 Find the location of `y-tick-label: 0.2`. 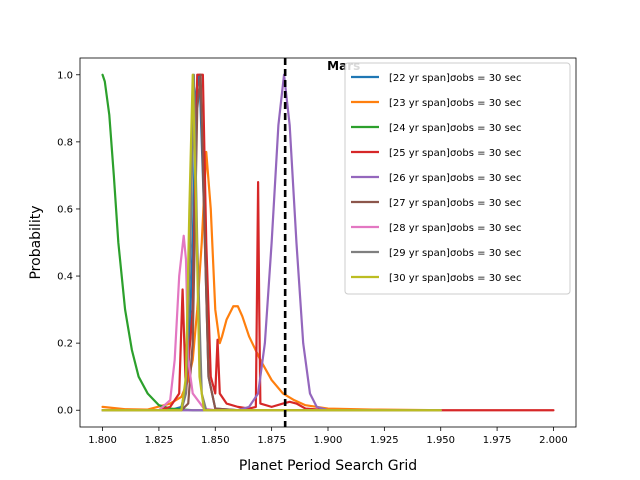

y-tick-label: 0.2 is located at coordinates (65, 344).